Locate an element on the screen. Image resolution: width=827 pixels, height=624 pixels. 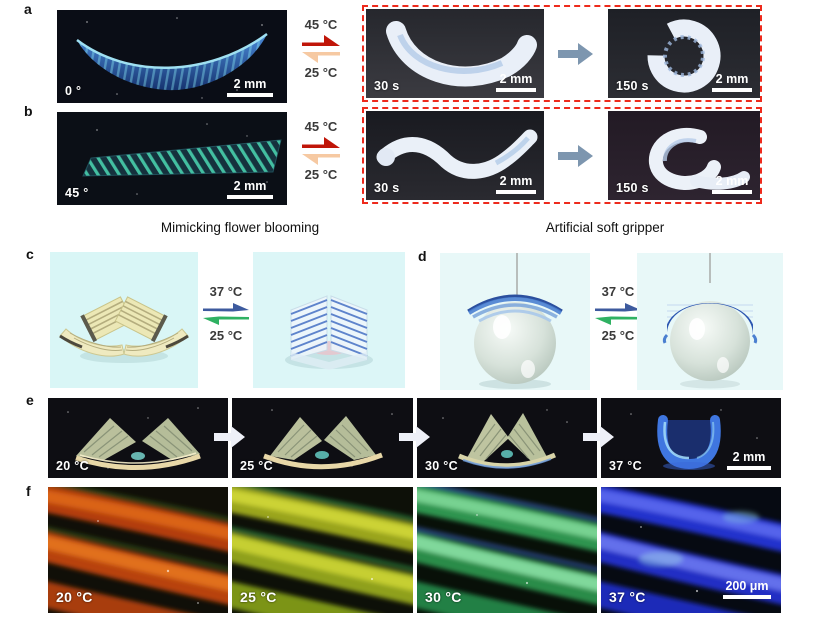
flower-closing-graphic is located at coordinates (328, 439).